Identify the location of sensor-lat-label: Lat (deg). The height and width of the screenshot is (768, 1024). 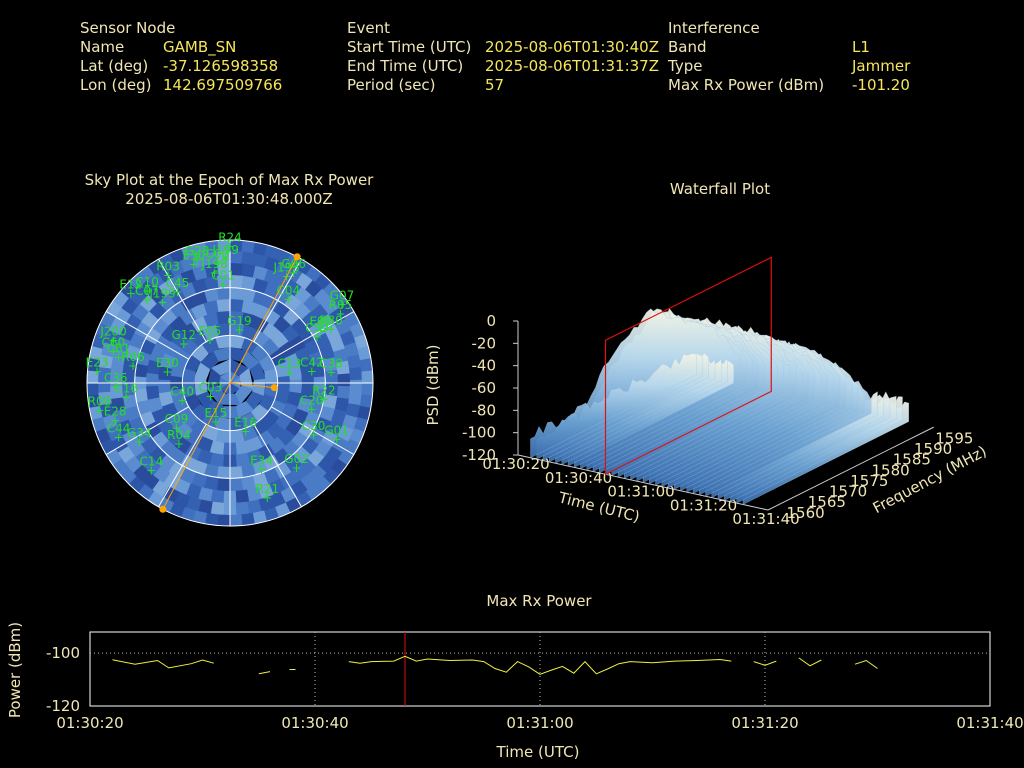
(114, 66).